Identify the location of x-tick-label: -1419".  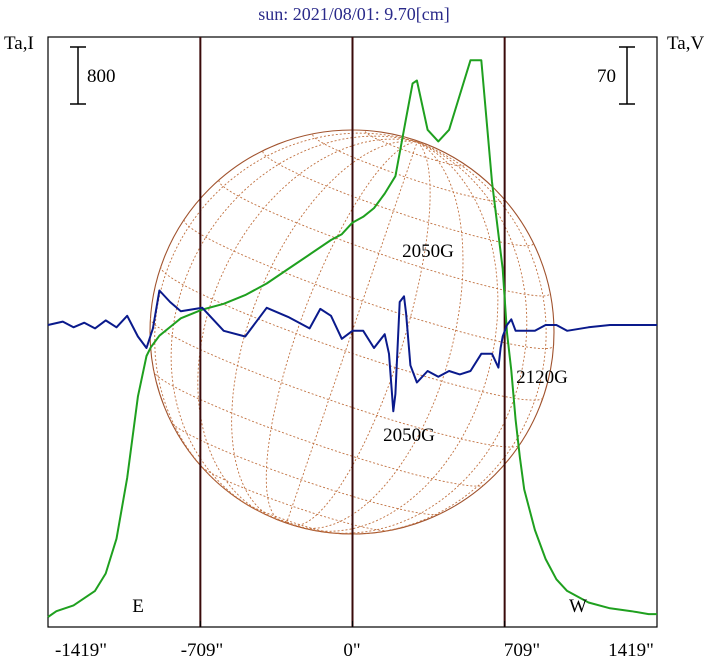
(81, 650).